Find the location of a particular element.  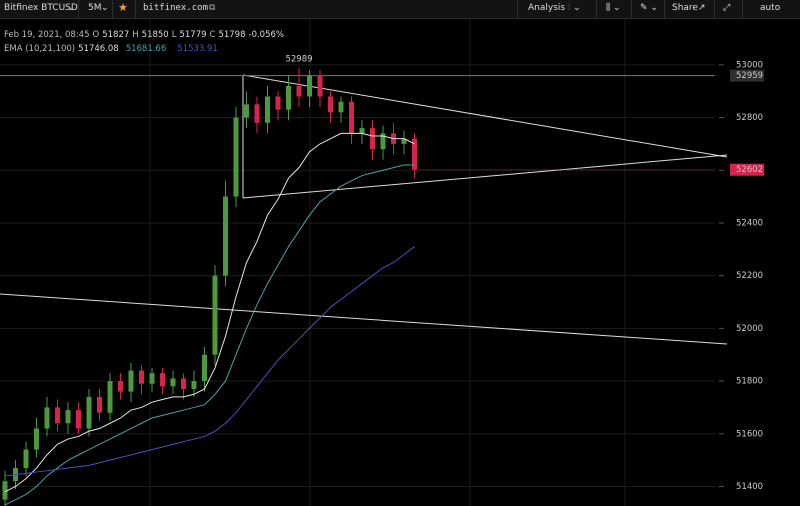

favorite-star: ★ is located at coordinates (123, 7).